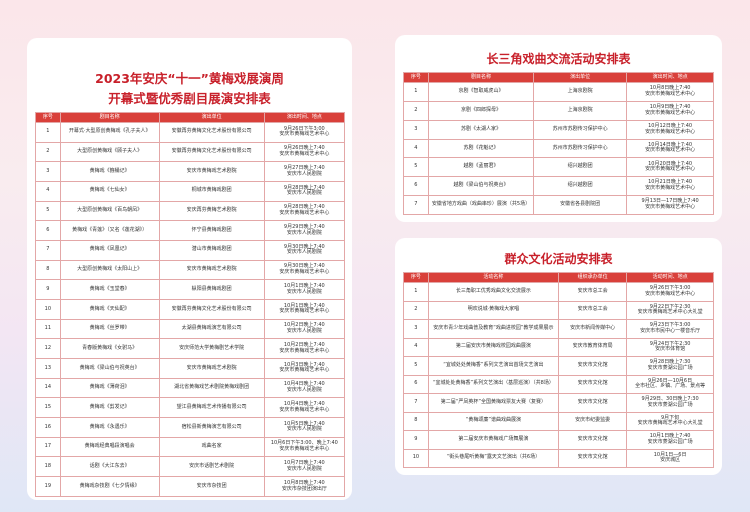 The width and height of the screenshot is (750, 512). Describe the element at coordinates (493, 366) in the screenshot. I see `name-cell: “宜城处处黄梅香”系列文艺演出首场文艺演出` at that location.